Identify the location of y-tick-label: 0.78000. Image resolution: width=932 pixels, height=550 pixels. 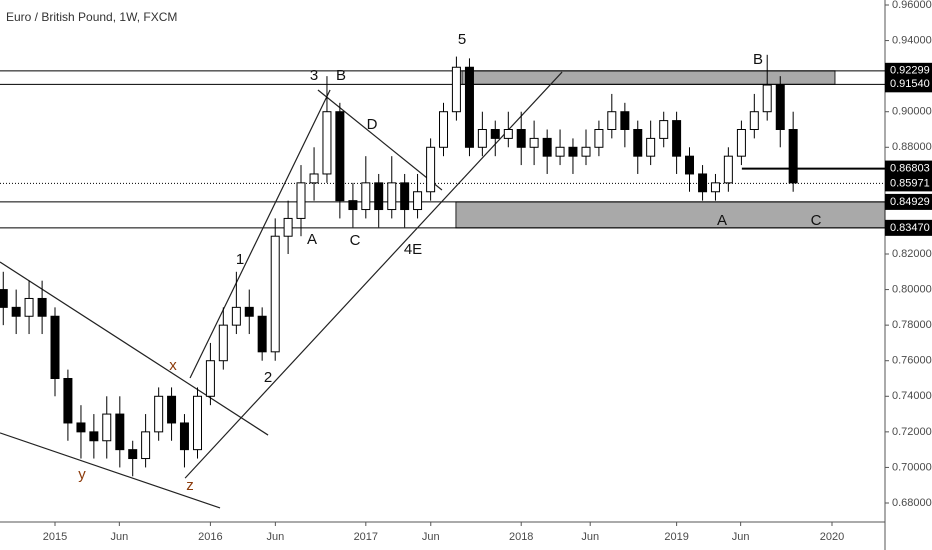
(912, 325).